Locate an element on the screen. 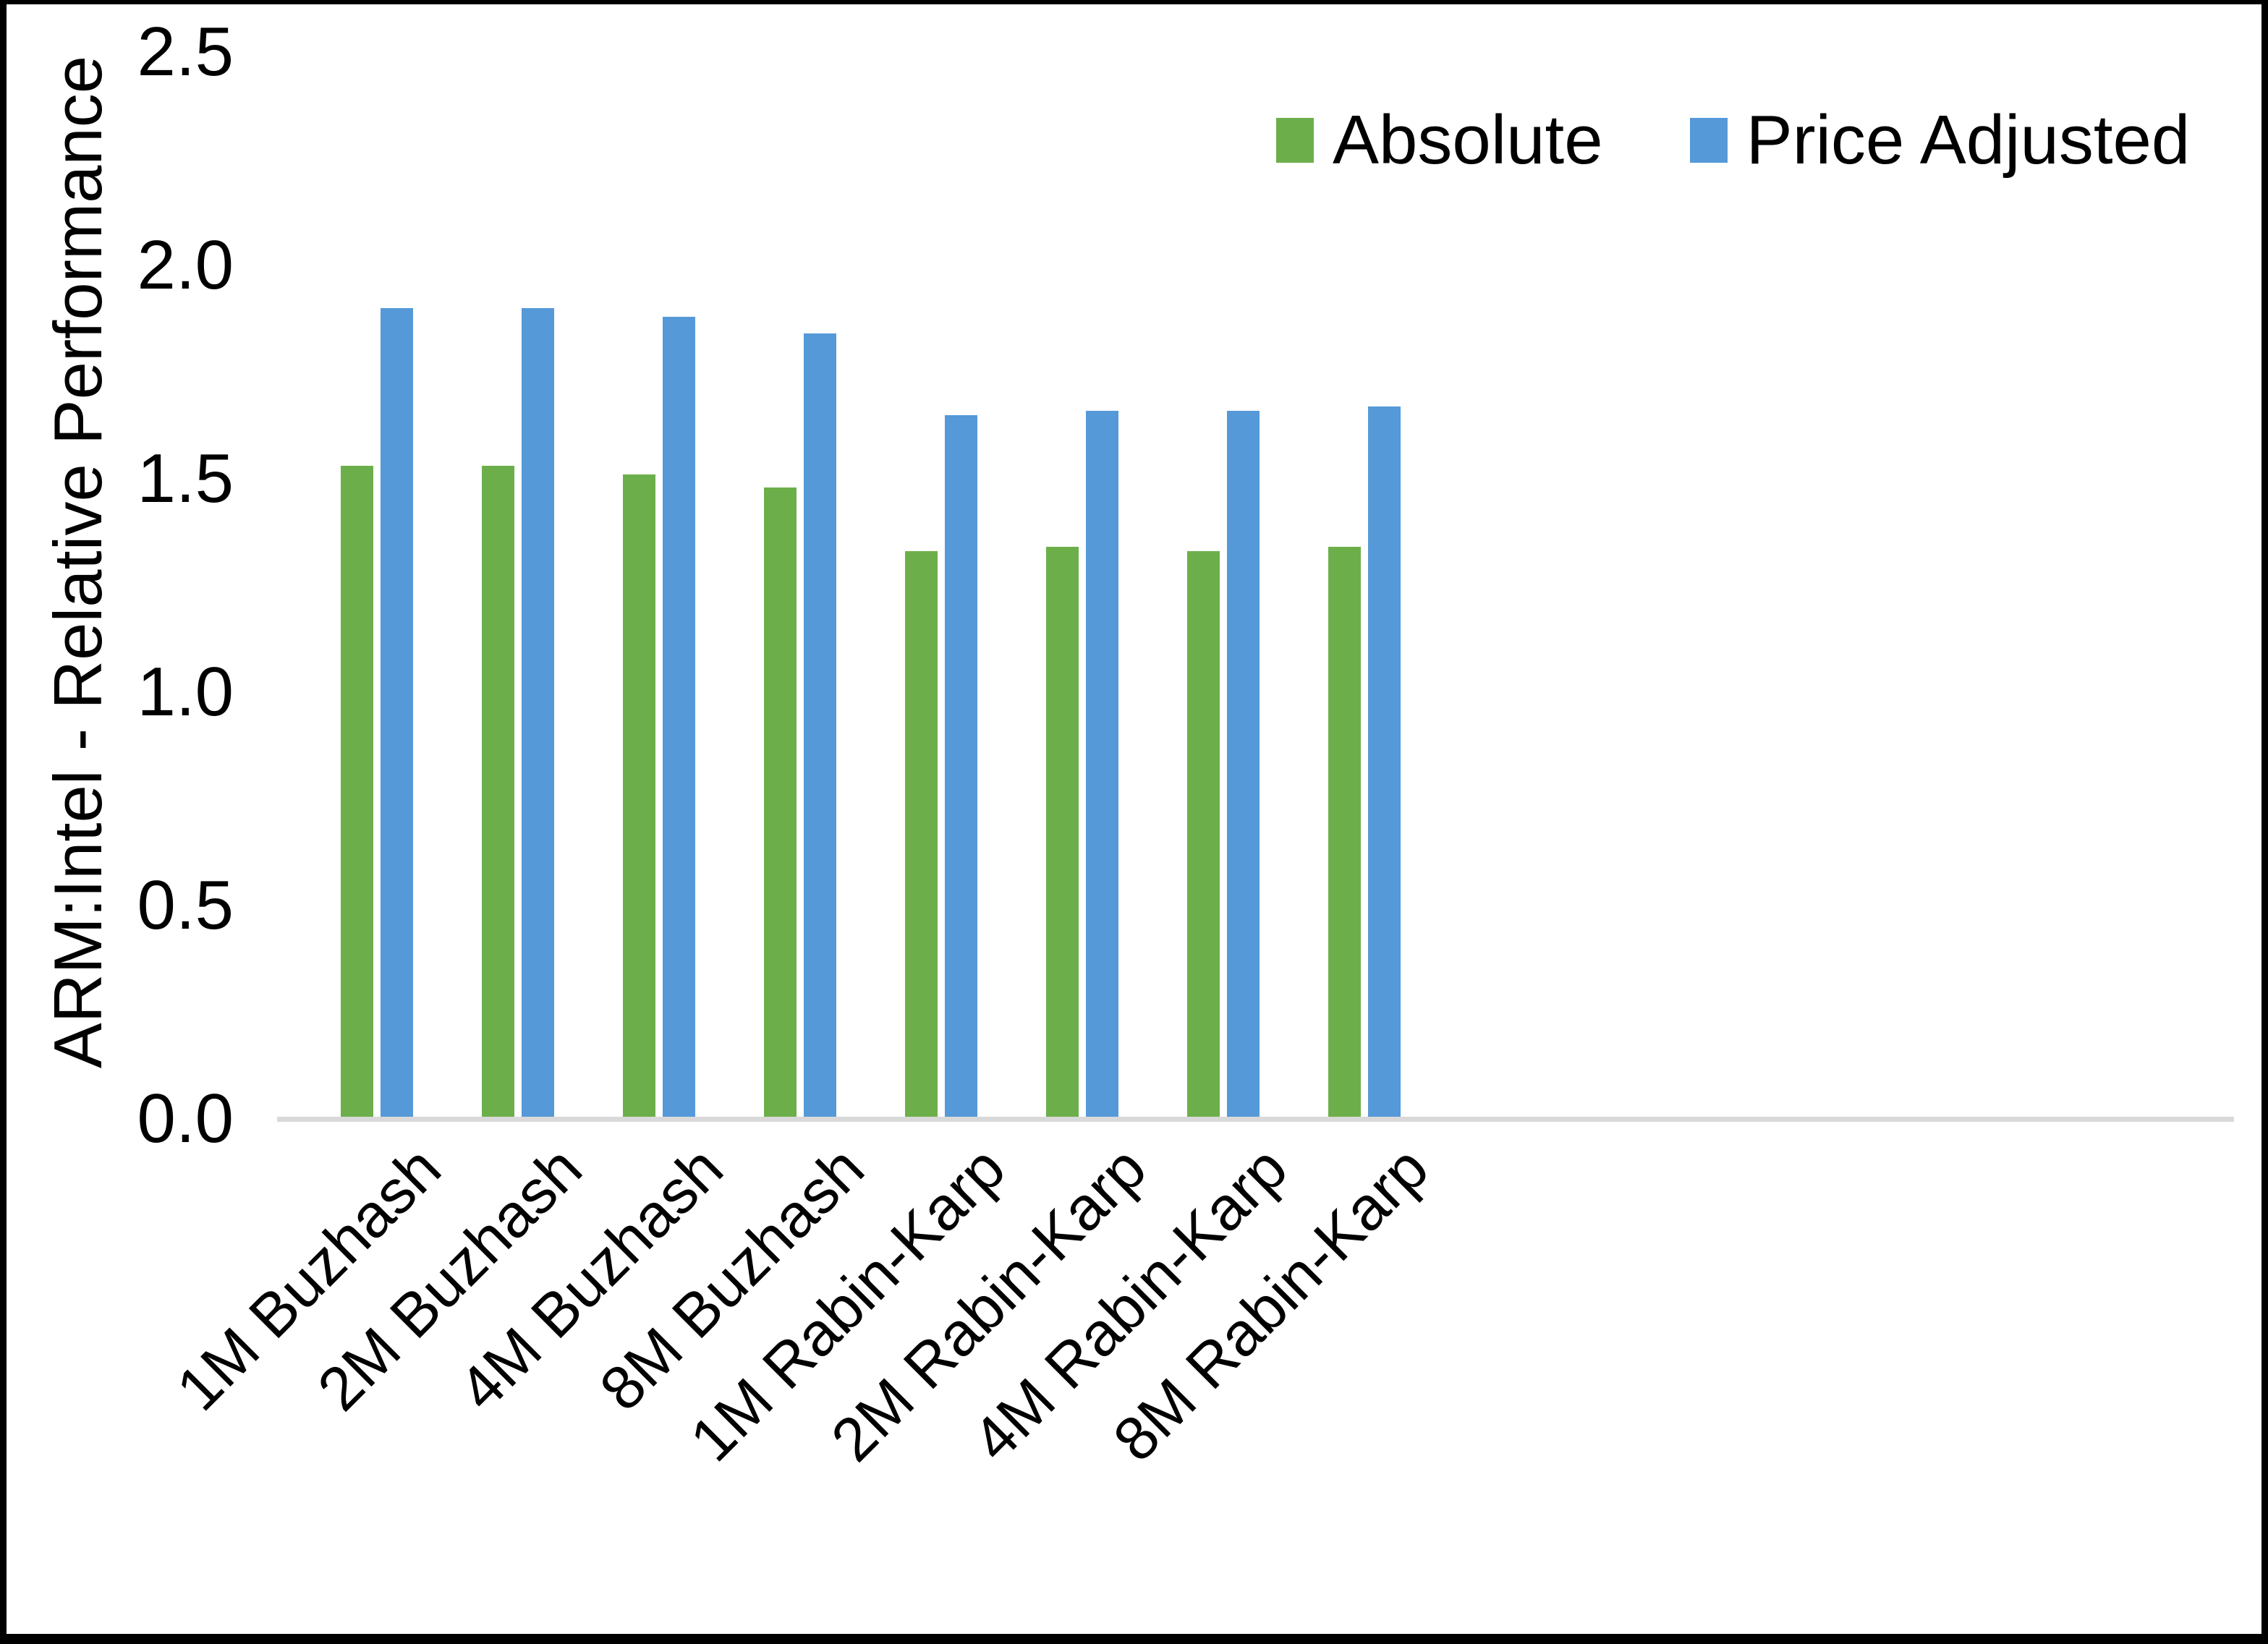 Image resolution: width=2268 pixels, height=1644 pixels. y-axis-tick-label: 1.5 is located at coordinates (186, 478).